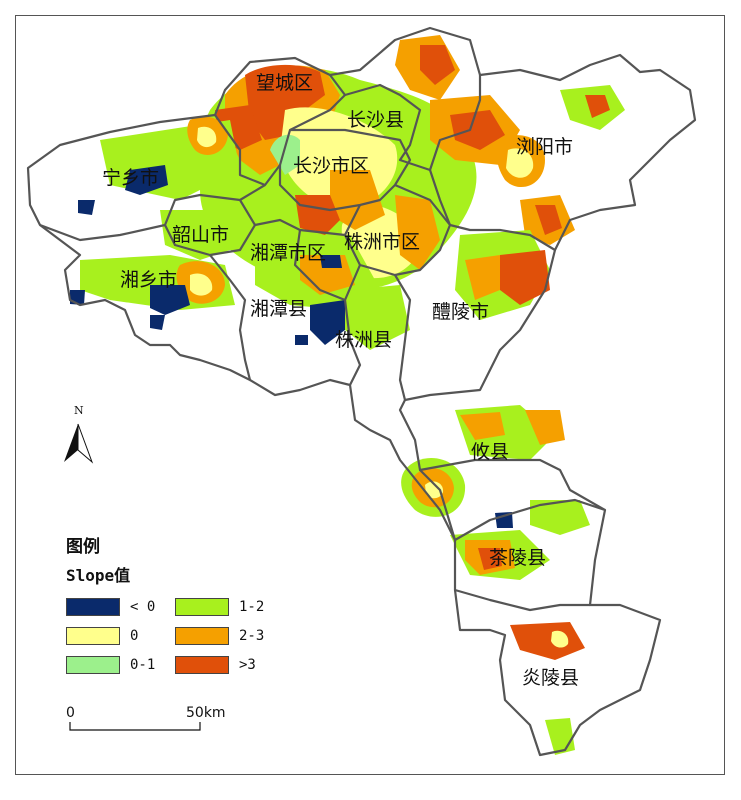  Describe the element at coordinates (214, 713) in the screenshot. I see `scale-unit: km` at that location.